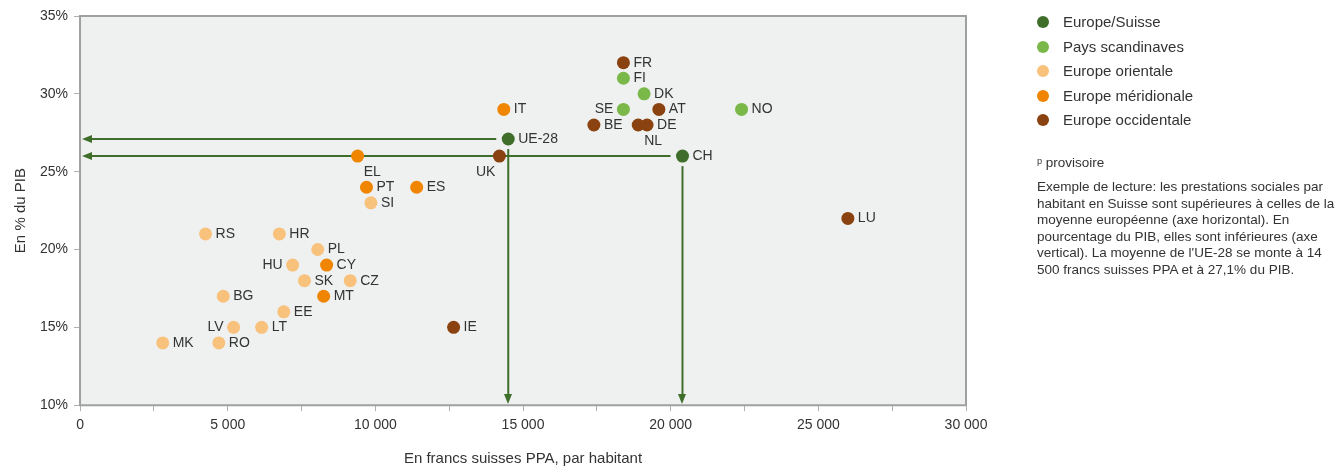 The width and height of the screenshot is (1344, 472). Describe the element at coordinates (486, 170) in the screenshot. I see `annotation: UK` at that location.